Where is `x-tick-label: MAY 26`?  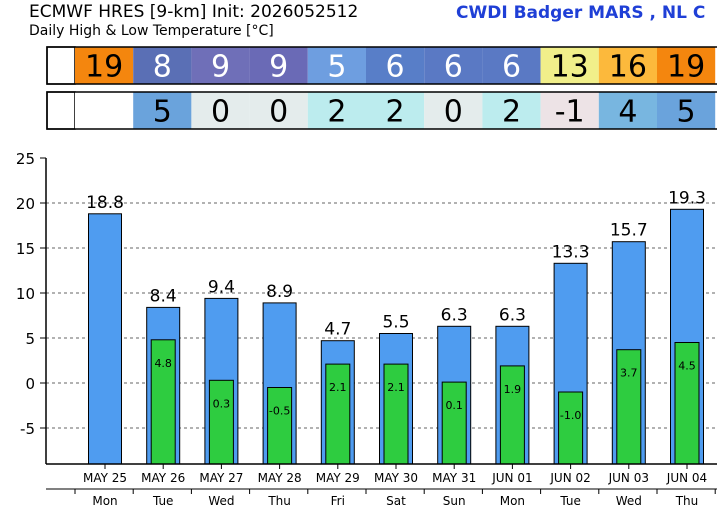 x-tick-label: MAY 26 is located at coordinates (163, 478).